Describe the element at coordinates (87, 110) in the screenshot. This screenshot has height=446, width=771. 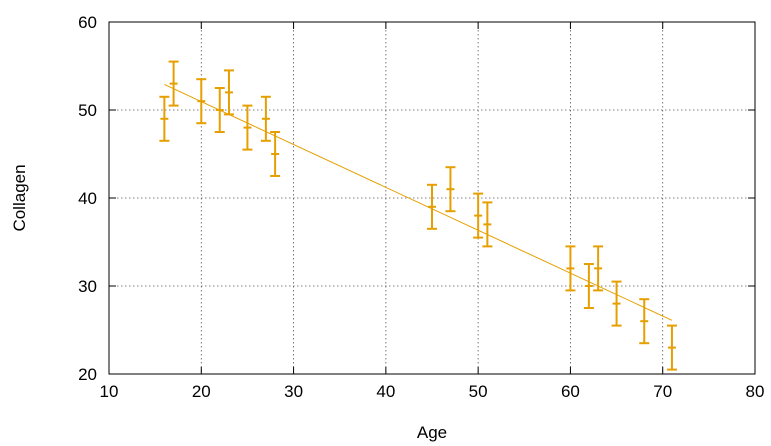
I see `y-tick-label: 50` at that location.